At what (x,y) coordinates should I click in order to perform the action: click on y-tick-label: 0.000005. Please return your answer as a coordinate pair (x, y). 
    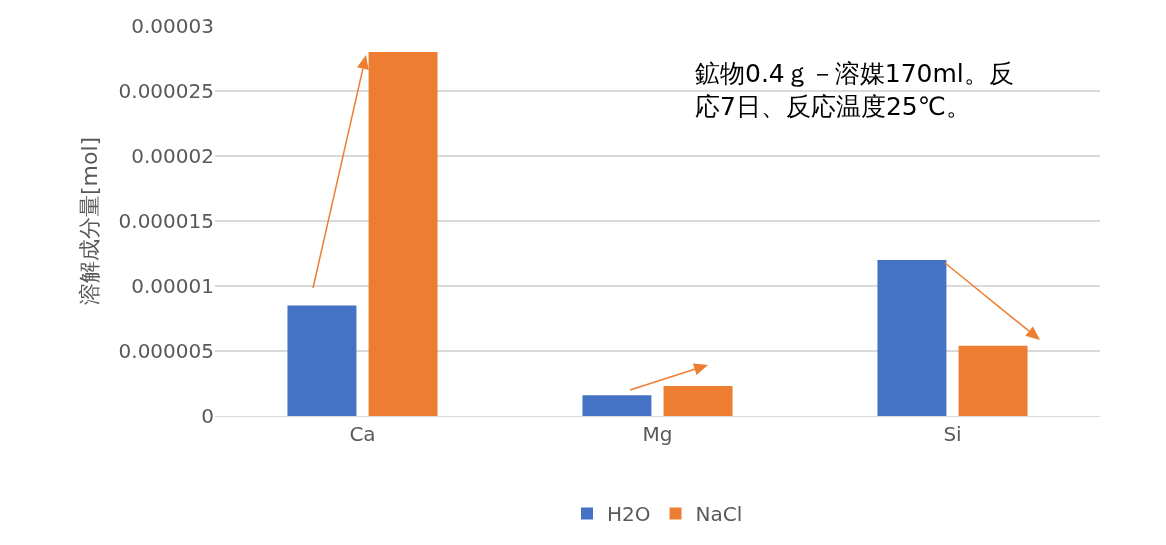
    Looking at the image, I should click on (166, 351).